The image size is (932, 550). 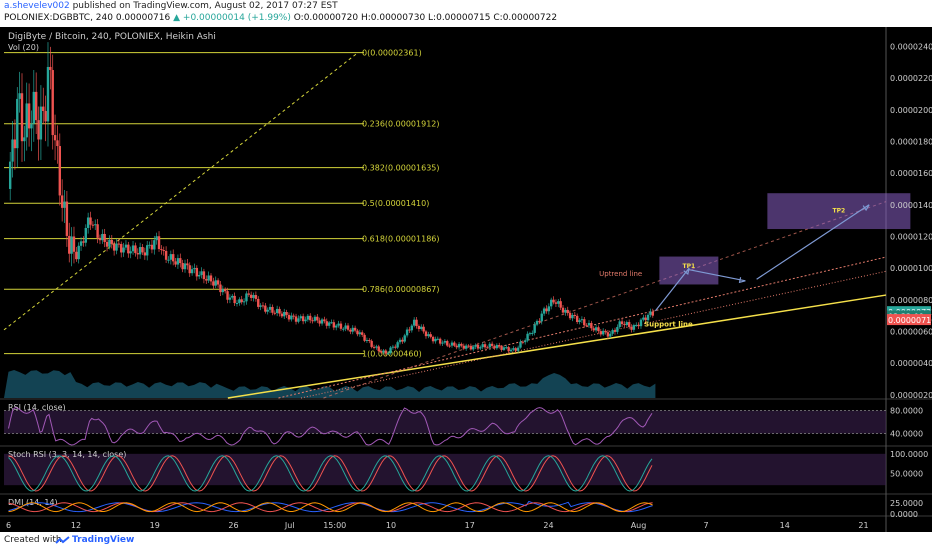 I want to click on fib-level-label: 1(0.00000460), so click(x=392, y=354).